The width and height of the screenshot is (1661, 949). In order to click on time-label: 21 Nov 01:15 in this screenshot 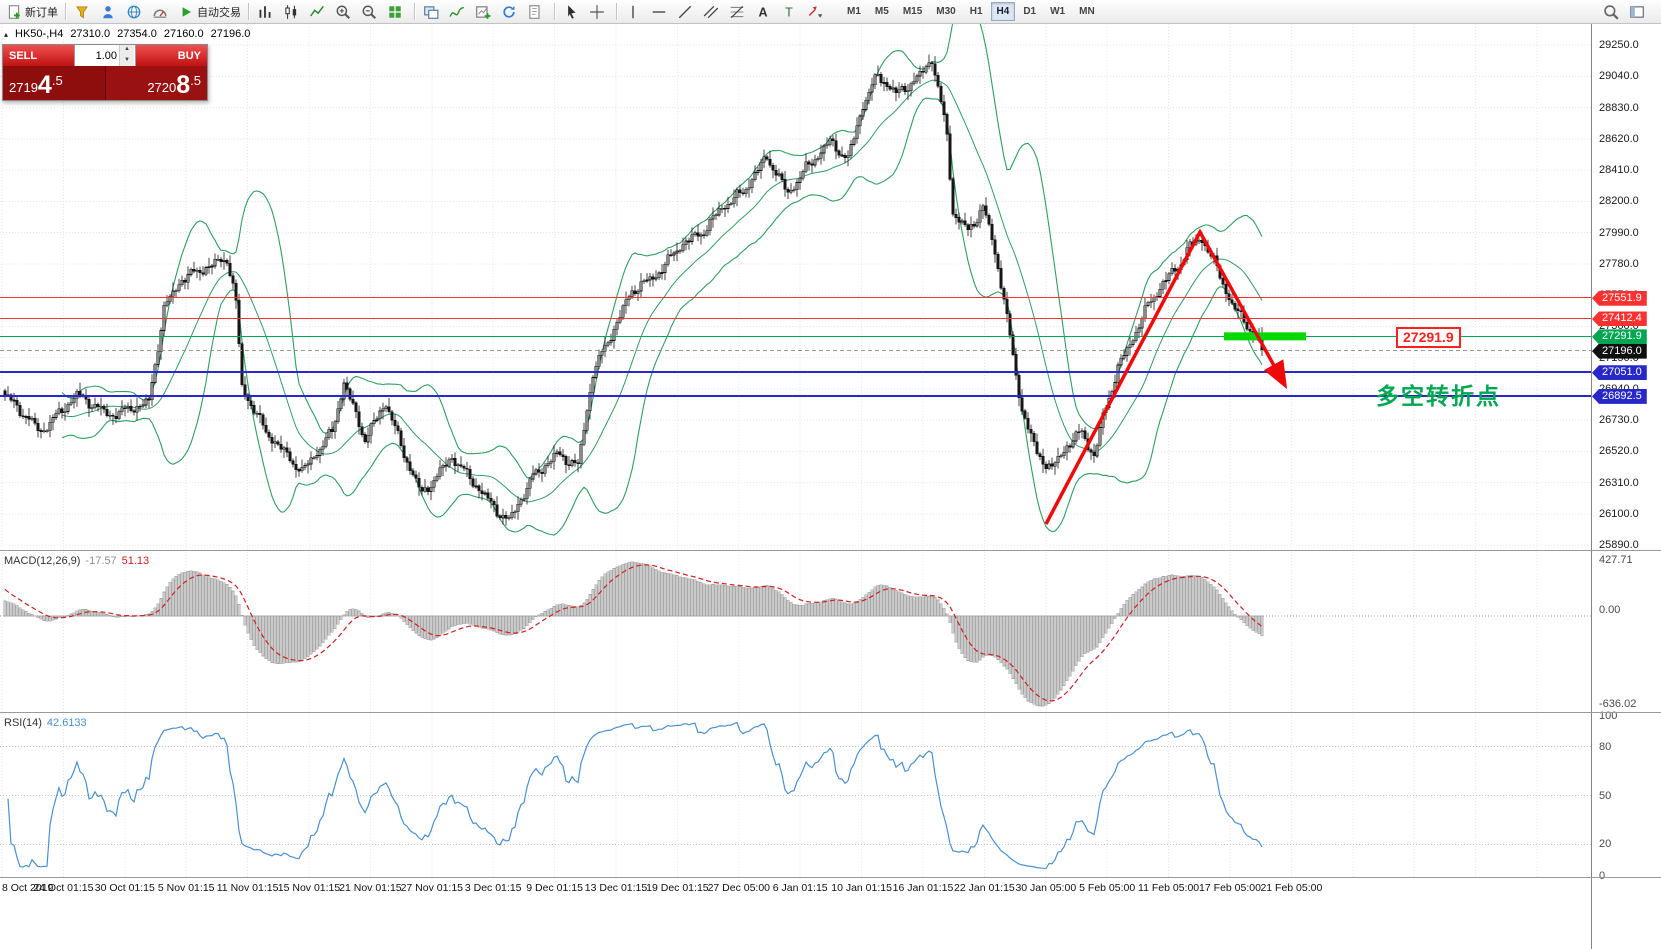, I will do `click(370, 888)`.